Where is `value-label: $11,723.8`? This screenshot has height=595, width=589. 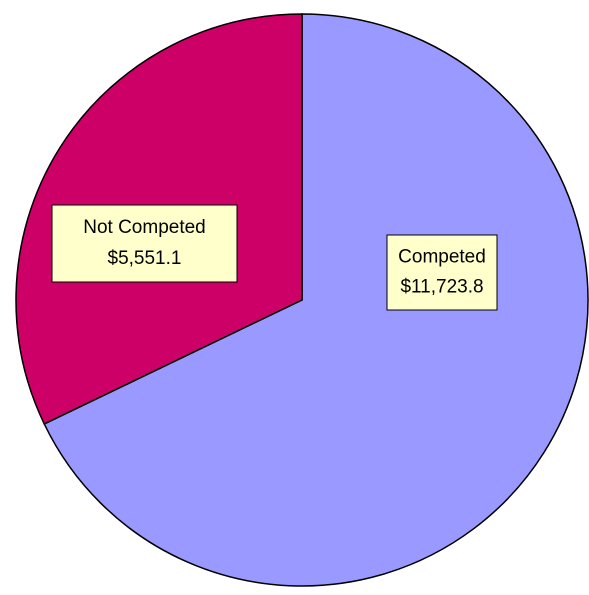 value-label: $11,723.8 is located at coordinates (441, 287).